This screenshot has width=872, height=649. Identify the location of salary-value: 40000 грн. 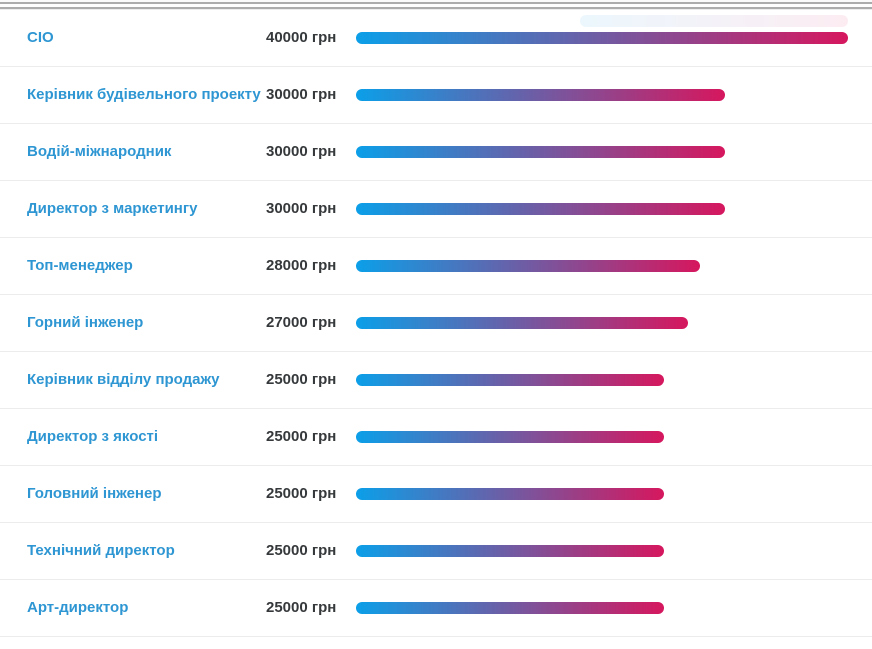
(301, 37).